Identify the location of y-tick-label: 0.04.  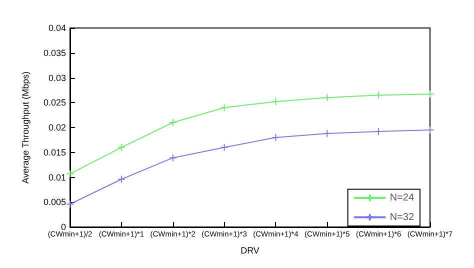
(57, 28).